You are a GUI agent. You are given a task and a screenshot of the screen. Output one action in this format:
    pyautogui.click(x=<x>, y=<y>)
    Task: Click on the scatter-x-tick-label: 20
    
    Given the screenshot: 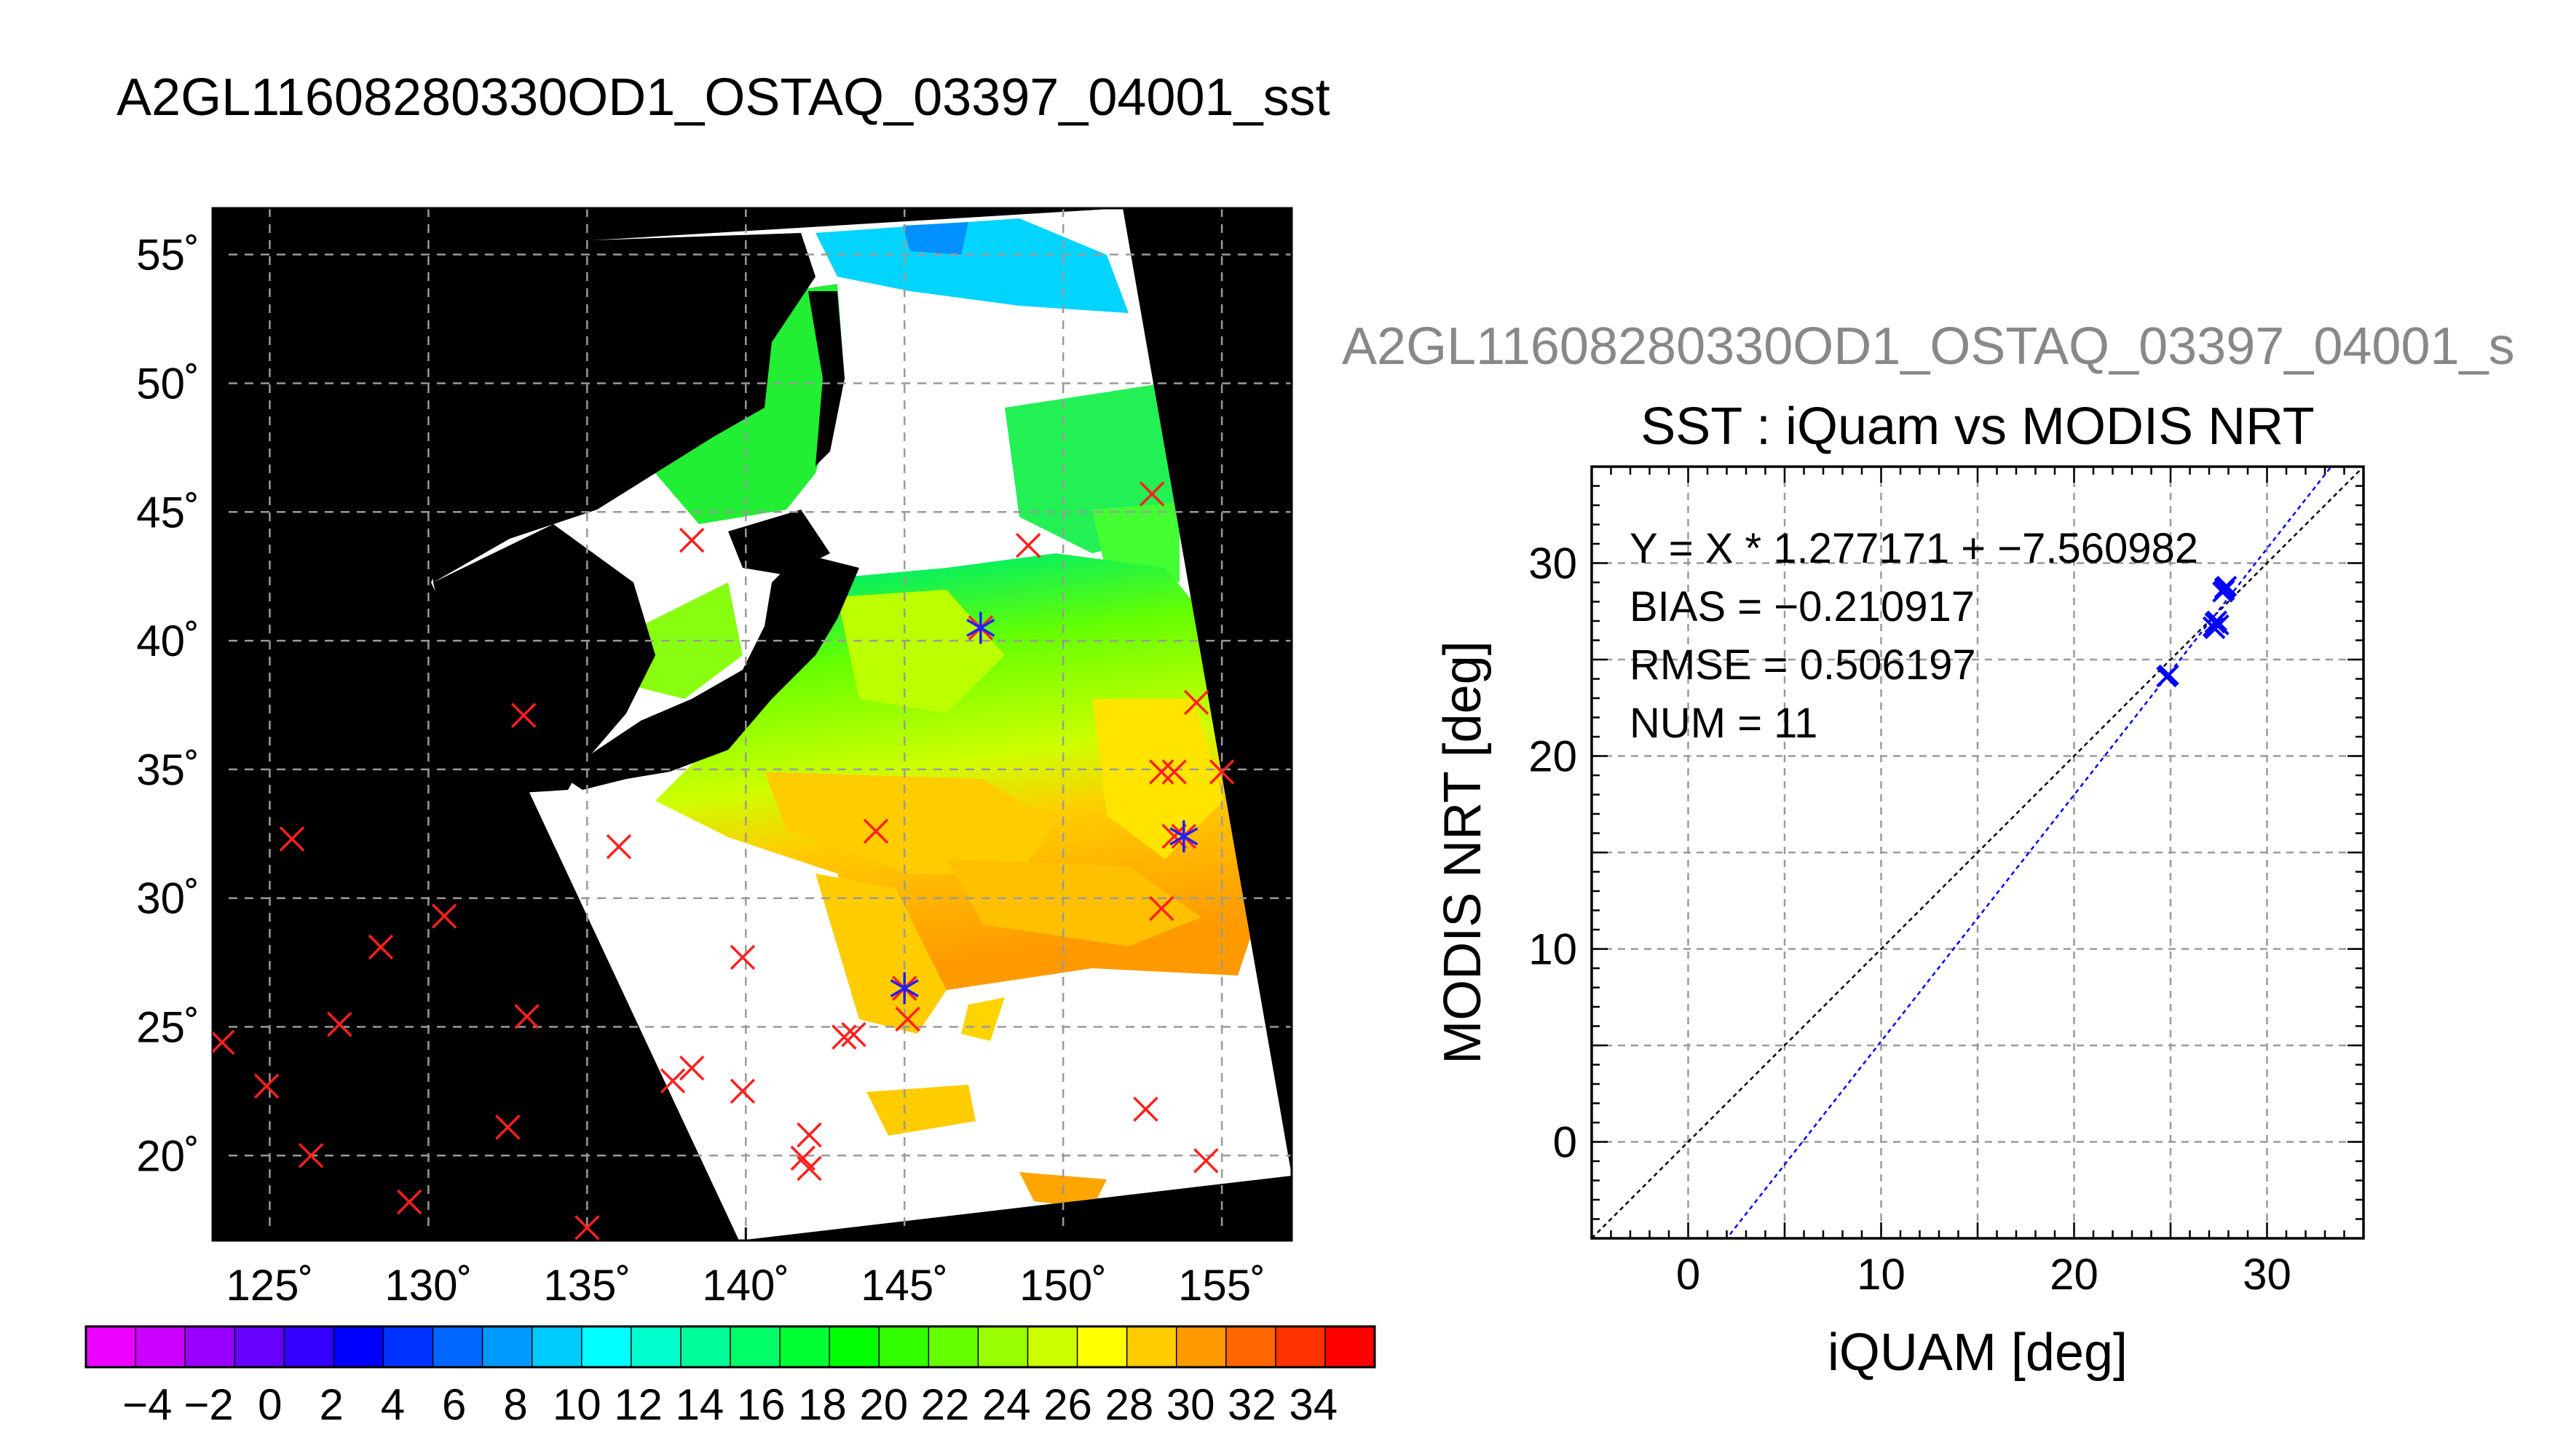 What is the action you would take?
    pyautogui.click(x=2074, y=1274)
    